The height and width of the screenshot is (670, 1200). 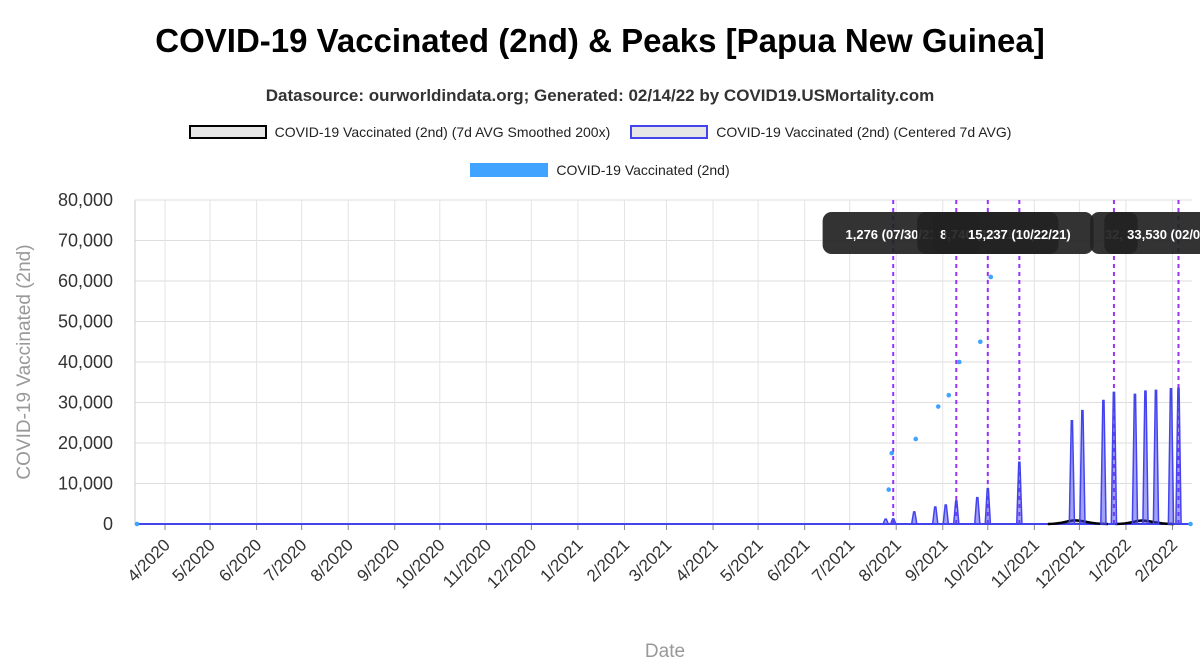 What do you see at coordinates (149, 560) in the screenshot?
I see `x-tick-label: 4/2020` at bounding box center [149, 560].